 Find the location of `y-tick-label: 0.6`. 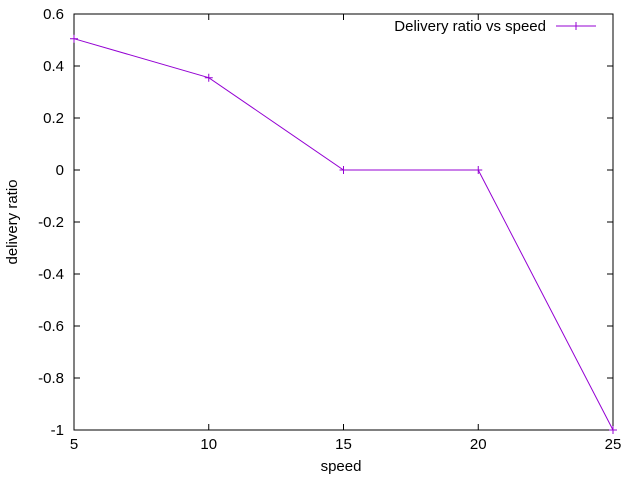

y-tick-label: 0.6 is located at coordinates (53, 14).